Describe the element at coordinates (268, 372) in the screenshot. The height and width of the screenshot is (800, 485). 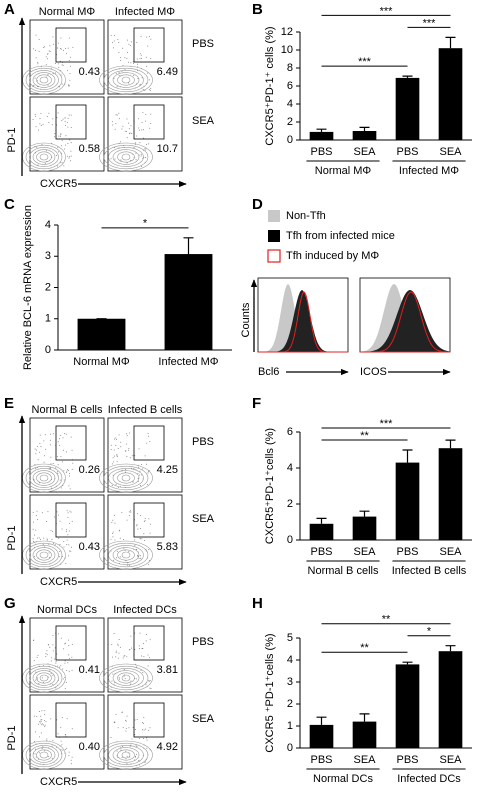
I see `x-axis-label: Bcl6` at that location.